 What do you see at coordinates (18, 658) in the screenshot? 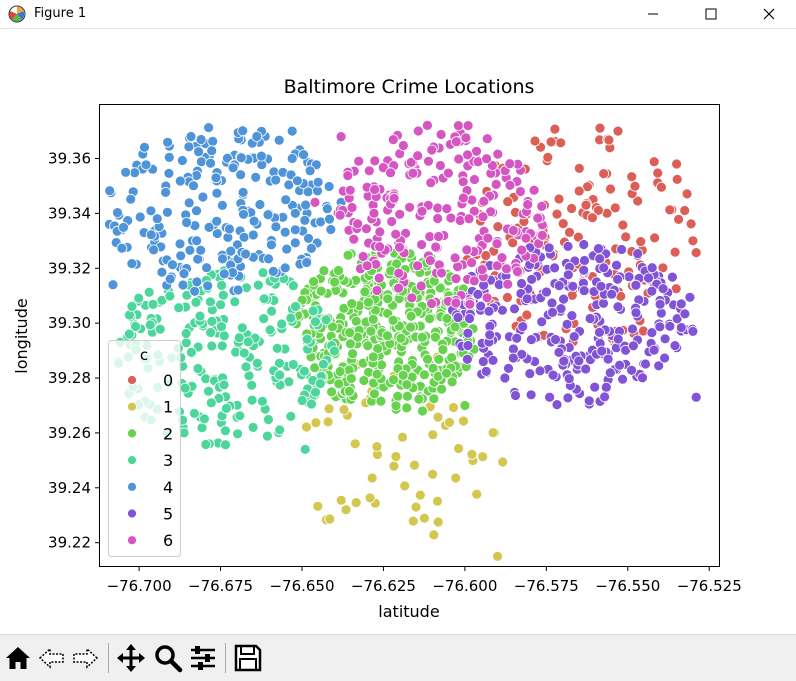
I see `home-button` at bounding box center [18, 658].